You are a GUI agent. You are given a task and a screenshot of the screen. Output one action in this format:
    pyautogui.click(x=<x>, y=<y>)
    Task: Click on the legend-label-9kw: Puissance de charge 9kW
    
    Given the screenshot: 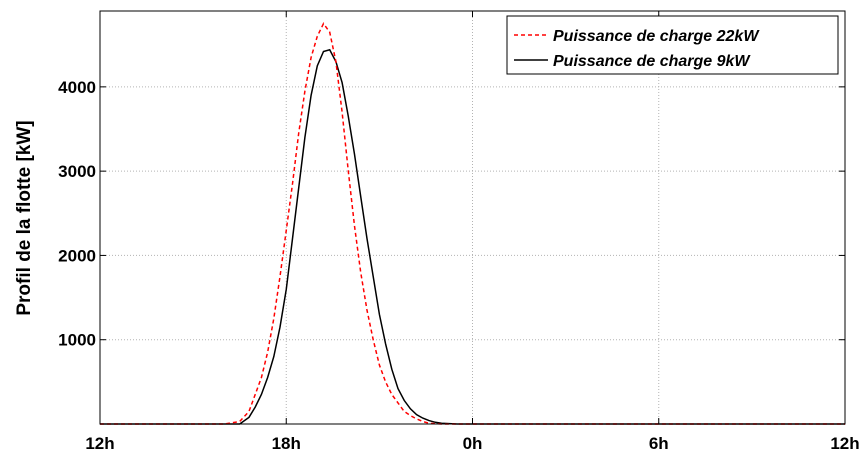 What is the action you would take?
    pyautogui.click(x=652, y=61)
    